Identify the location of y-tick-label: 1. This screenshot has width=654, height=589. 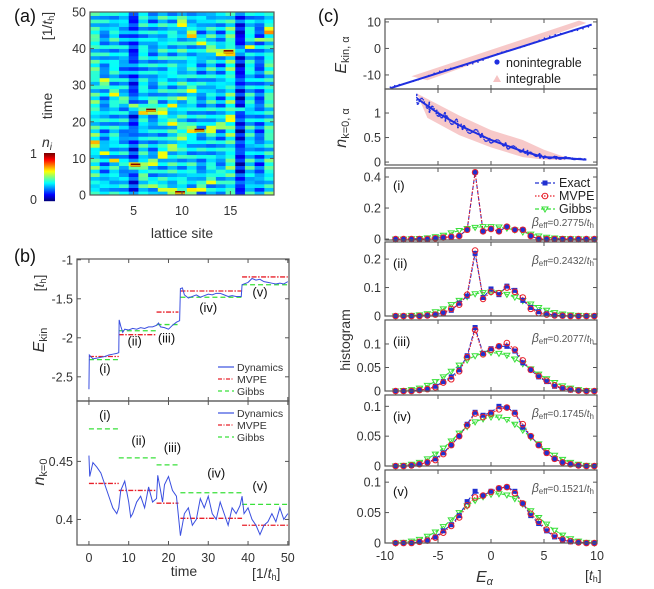
(377, 114).